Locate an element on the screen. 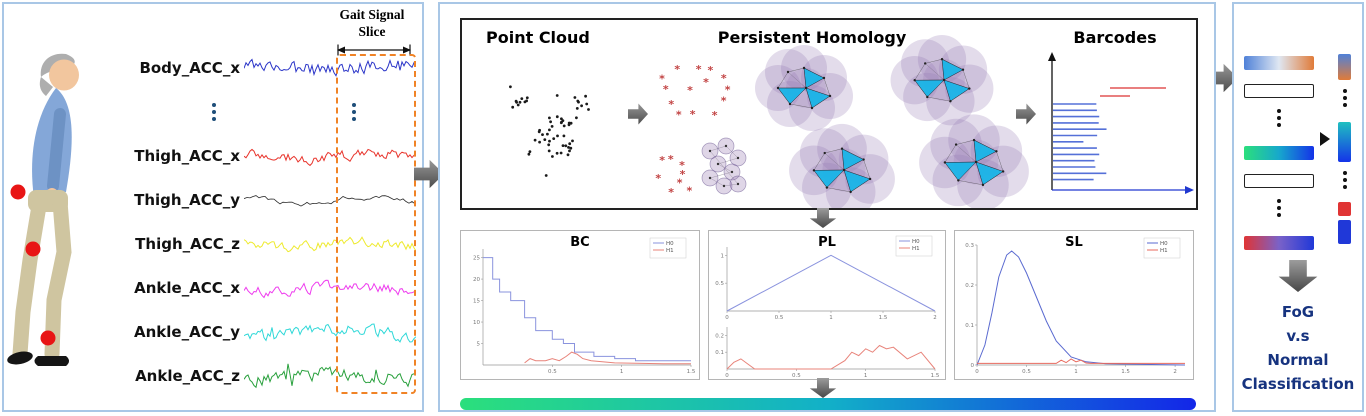 The height and width of the screenshot is (416, 1366). svg-text: 25 is located at coordinates (476, 259).